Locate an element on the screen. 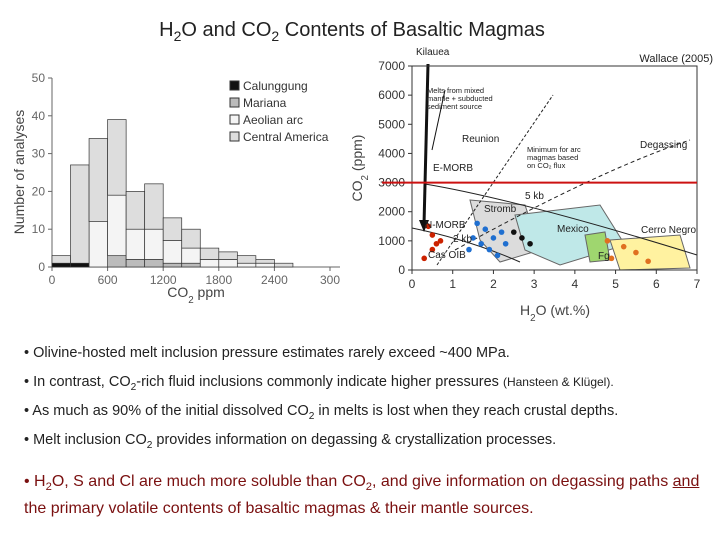 The image size is (720, 540). y-tick-label: 1000 is located at coordinates (391, 241).